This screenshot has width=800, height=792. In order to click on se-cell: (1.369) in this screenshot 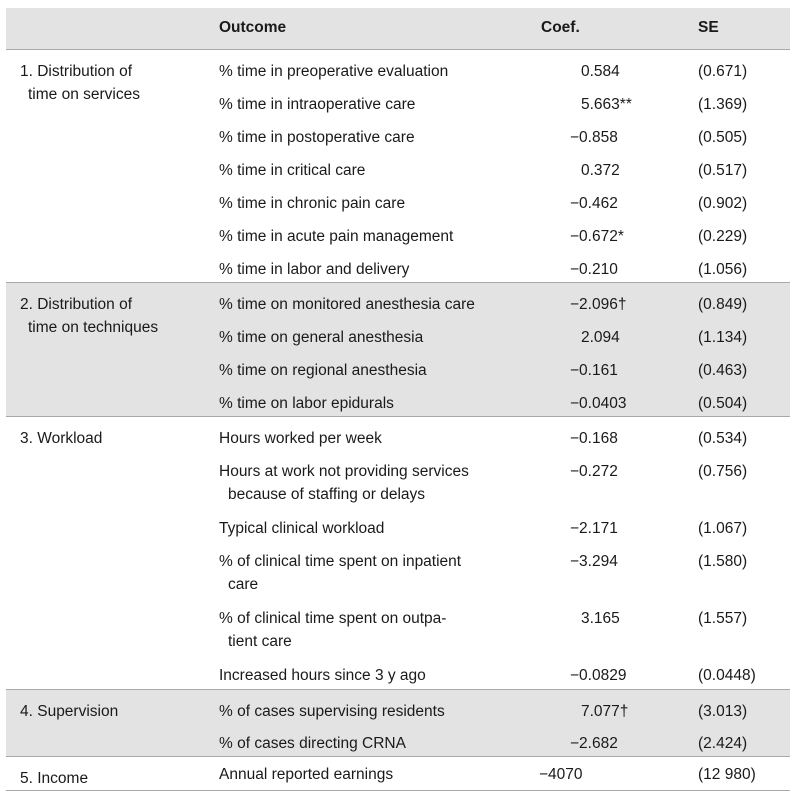, I will do `click(723, 104)`.